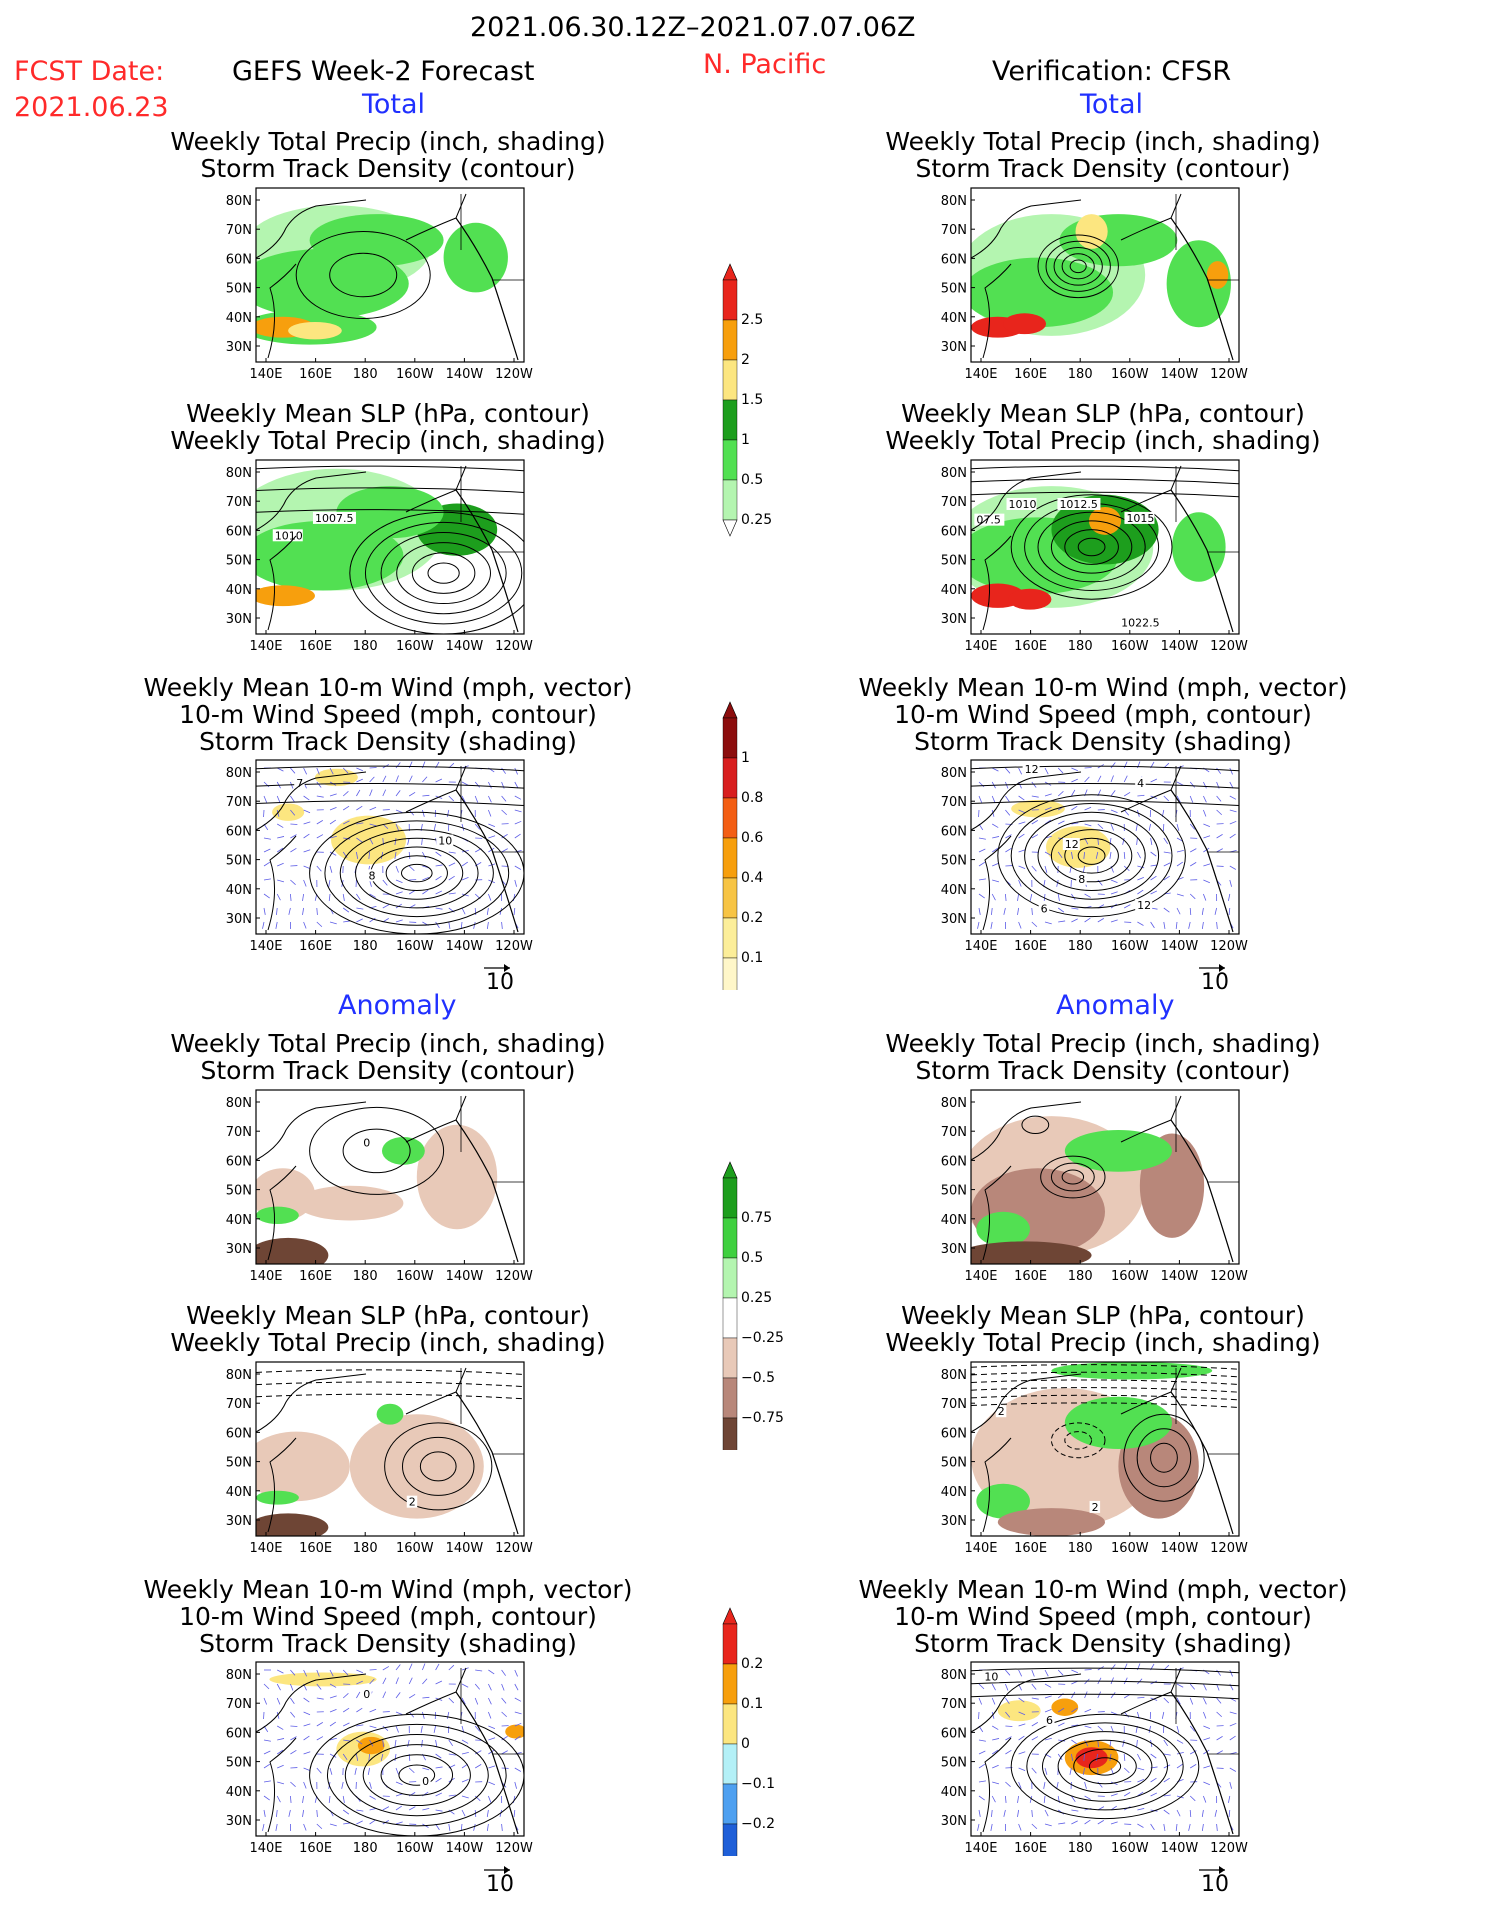 The height and width of the screenshot is (1925, 1487). What do you see at coordinates (752, 1664) in the screenshot?
I see `colorbar-tick-label: 0.2` at bounding box center [752, 1664].